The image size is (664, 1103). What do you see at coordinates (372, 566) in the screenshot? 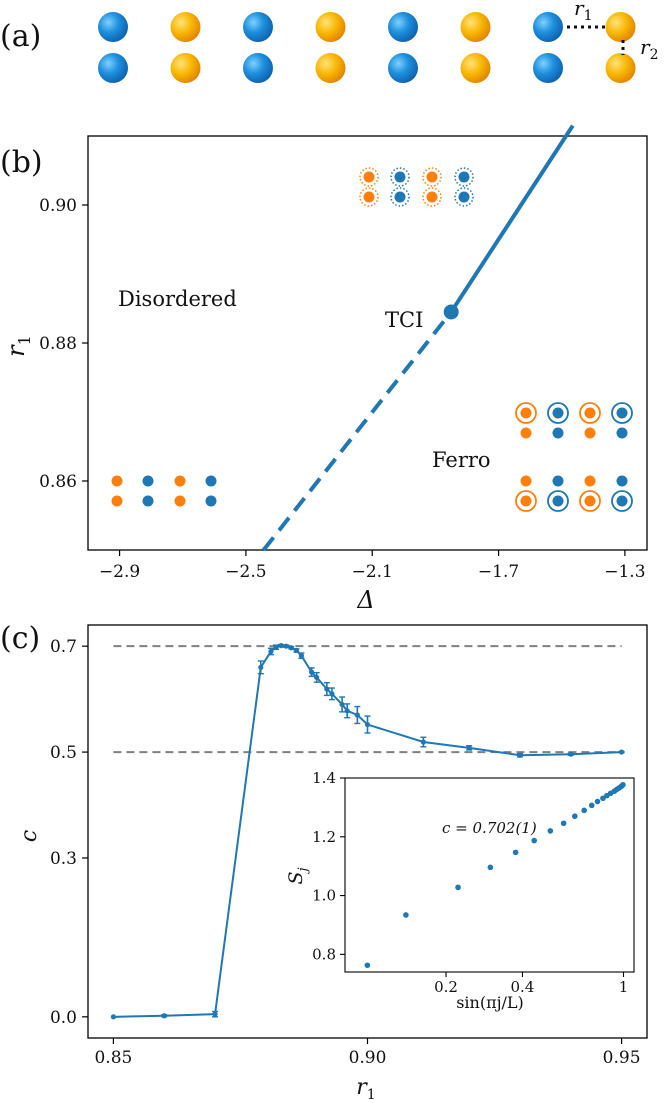
I see `phase-x-ticks: −2.9 −2.5 −2.1 −1.7 −1.3` at bounding box center [372, 566].